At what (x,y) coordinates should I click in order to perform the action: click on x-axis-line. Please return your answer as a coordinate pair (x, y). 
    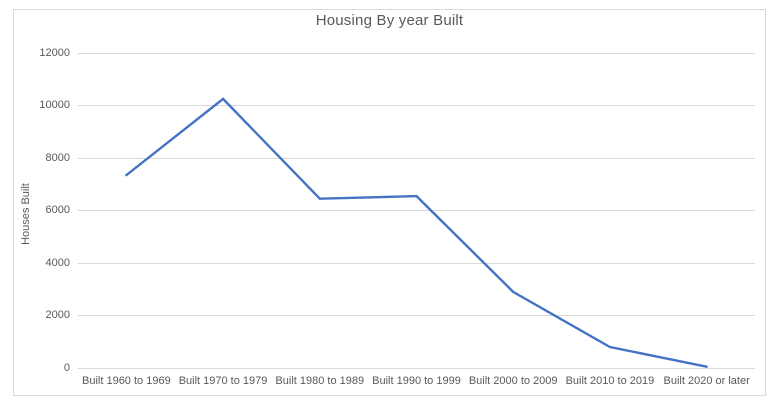
    Looking at the image, I should click on (416, 368).